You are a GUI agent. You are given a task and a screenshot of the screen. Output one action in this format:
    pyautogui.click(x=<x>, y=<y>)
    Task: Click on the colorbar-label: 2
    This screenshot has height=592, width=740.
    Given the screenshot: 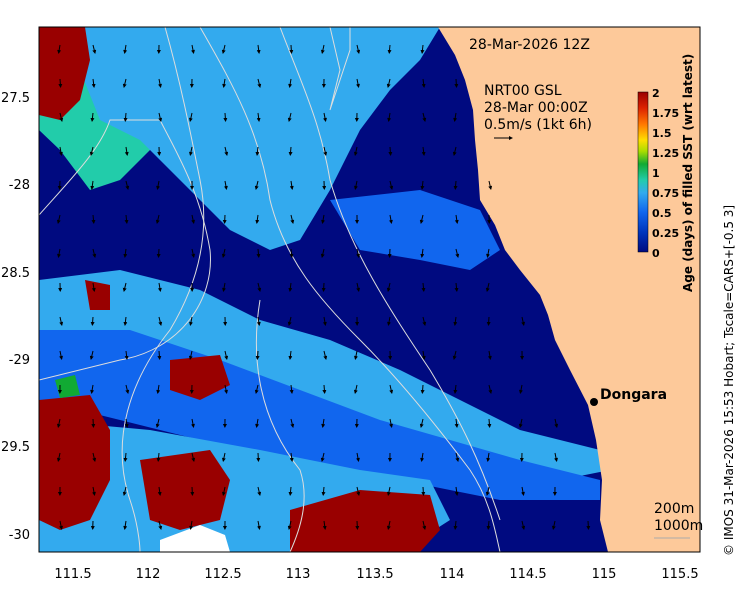 What is the action you would take?
    pyautogui.click(x=656, y=93)
    